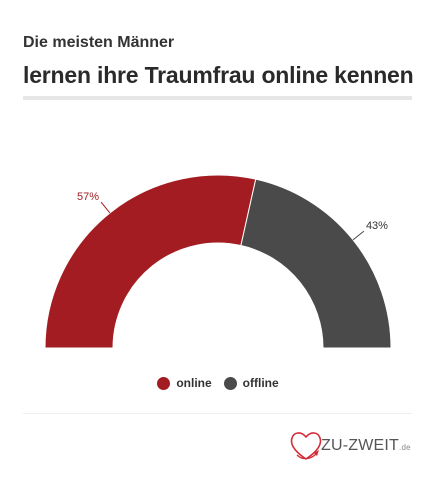  Describe the element at coordinates (405, 447) in the screenshot. I see `logo-tld: .de` at that location.